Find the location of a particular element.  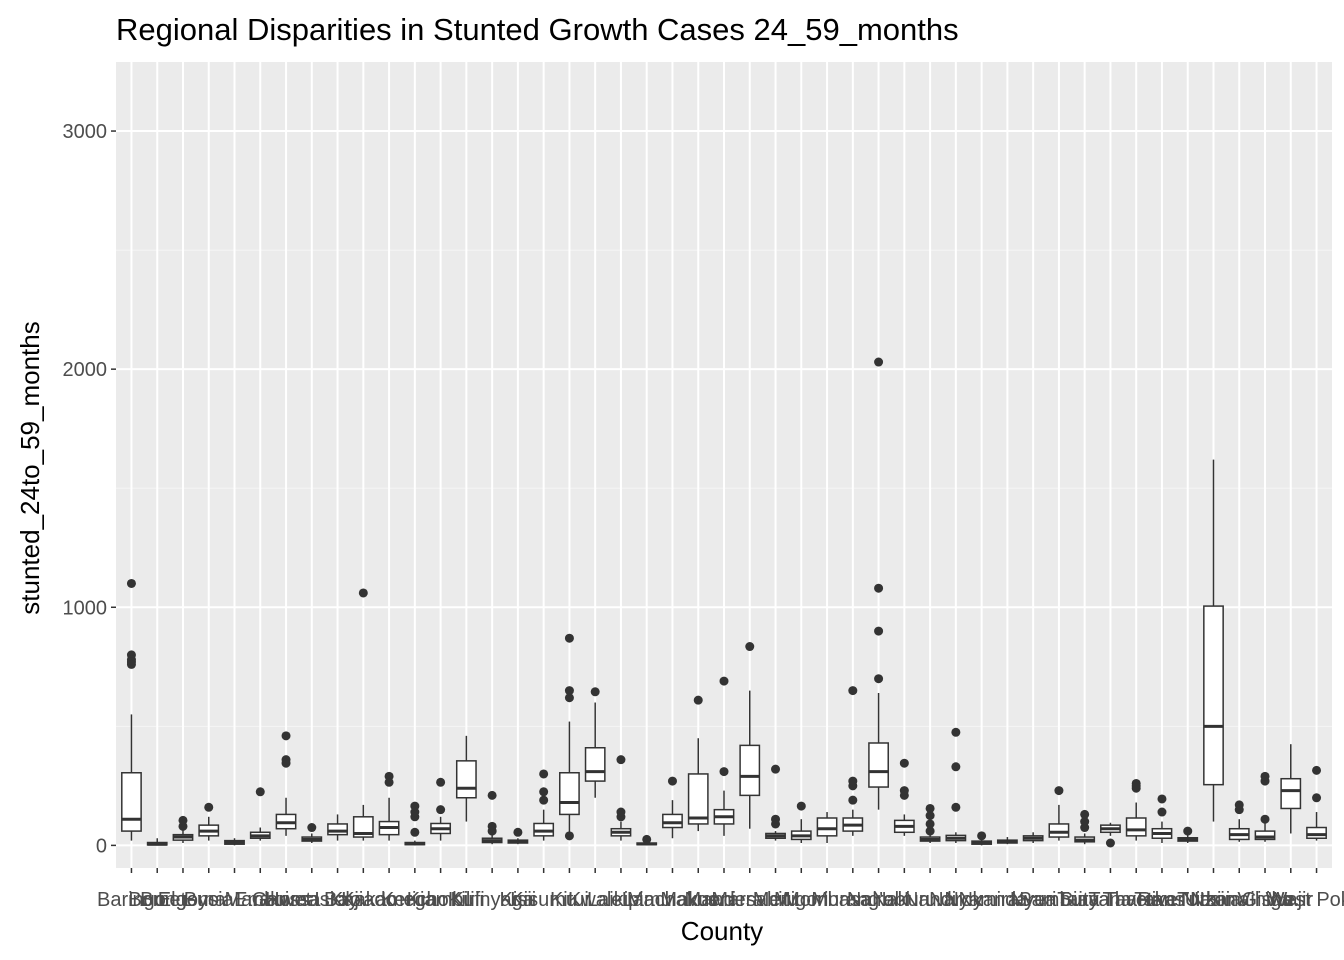

box-elgeyo-marakwet is located at coordinates (234, 842).